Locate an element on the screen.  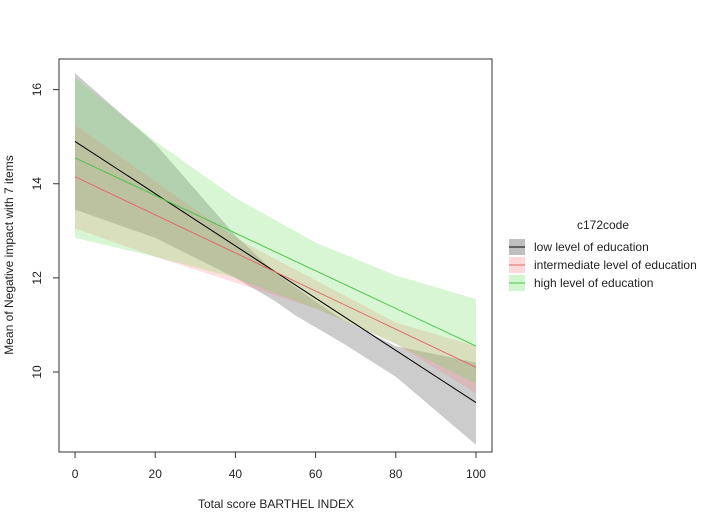
legend-item-low-level-of-education: low level of education is located at coordinates (579, 247).